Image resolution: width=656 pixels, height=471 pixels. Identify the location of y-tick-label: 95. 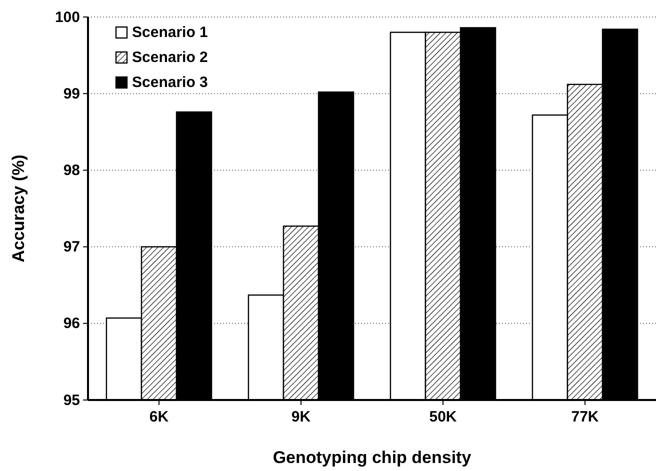
(71, 400).